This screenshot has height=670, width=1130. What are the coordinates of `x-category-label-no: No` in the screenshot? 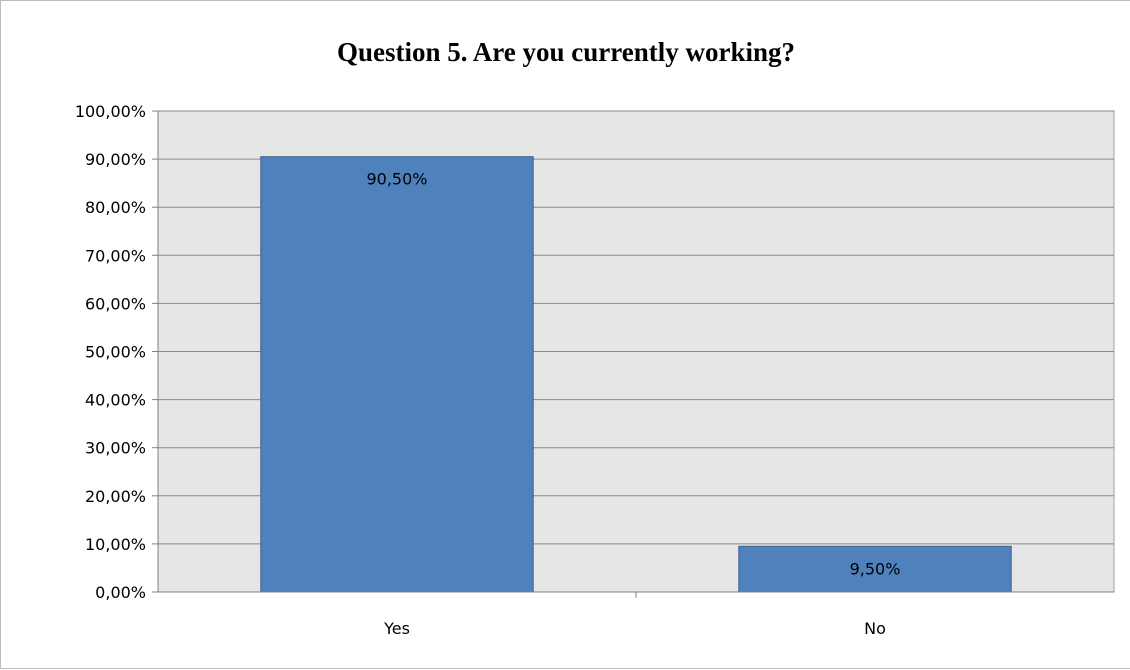 It's located at (875, 628).